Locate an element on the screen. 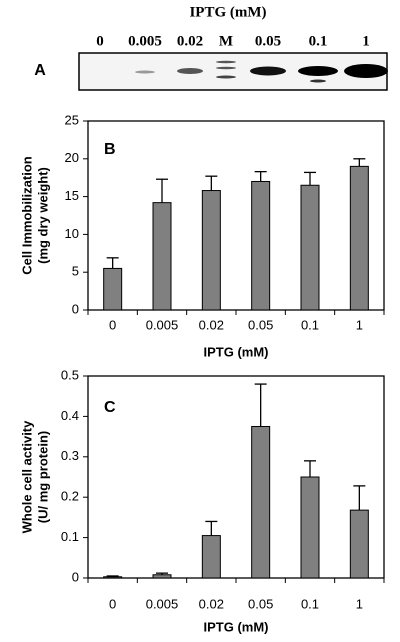 This screenshot has height=642, width=400. lane-label: 0.05 is located at coordinates (268, 41).